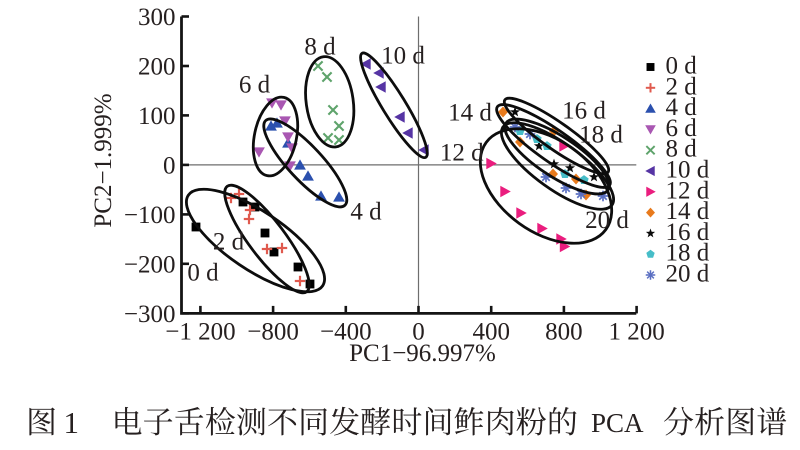 This screenshot has height=450, width=800. What do you see at coordinates (157, 116) in the screenshot?
I see `svg-text: 100` at bounding box center [157, 116].